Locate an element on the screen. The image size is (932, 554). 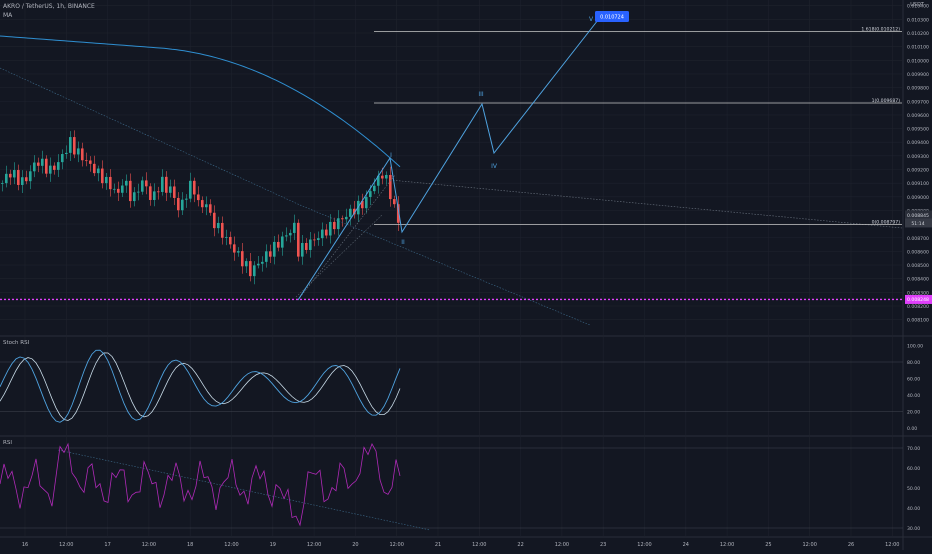
candlesticks is located at coordinates (200, 207).